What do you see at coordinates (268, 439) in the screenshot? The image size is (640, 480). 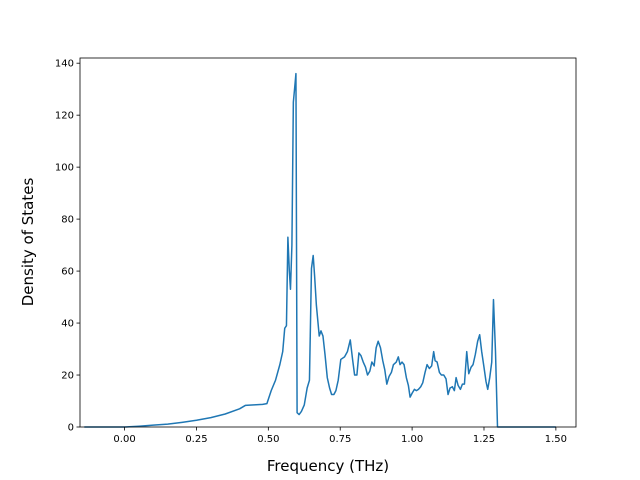 I see `x-tick-label: 0.50` at bounding box center [268, 439].